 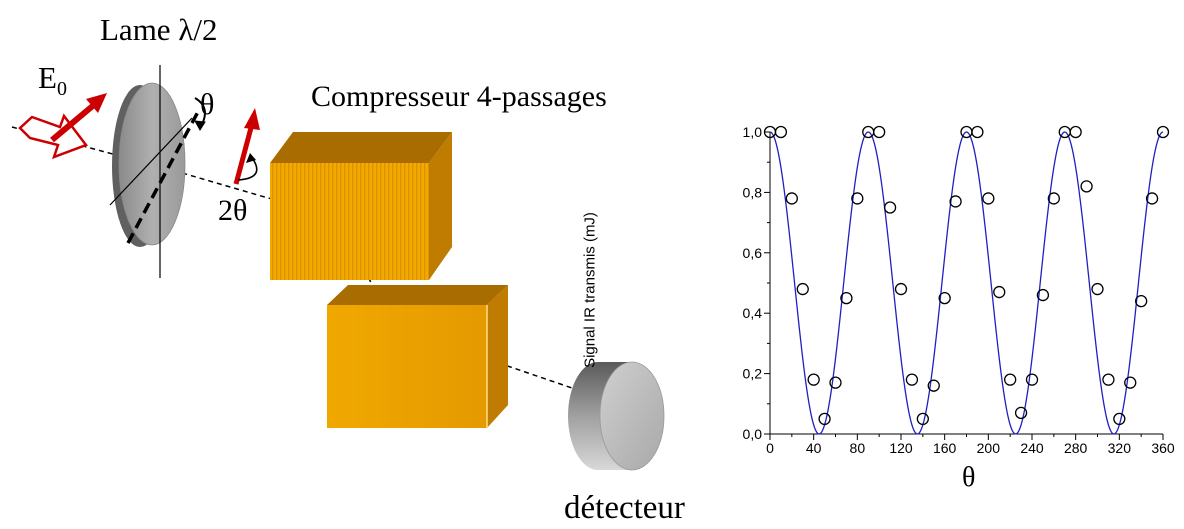 What do you see at coordinates (590, 290) in the screenshot?
I see `y-axis-label: Signal IR transmis (mJ)` at bounding box center [590, 290].